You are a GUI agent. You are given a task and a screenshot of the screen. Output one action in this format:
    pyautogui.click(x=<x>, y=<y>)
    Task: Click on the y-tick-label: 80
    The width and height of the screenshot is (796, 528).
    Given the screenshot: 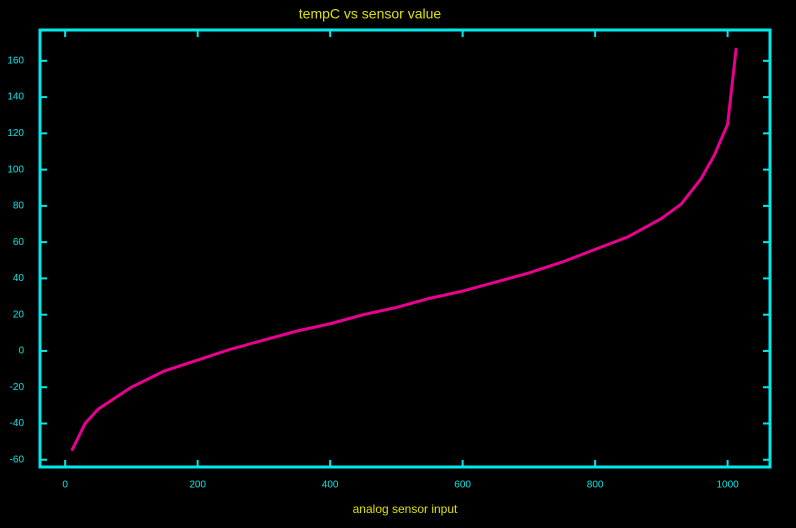 What is the action you would take?
    pyautogui.click(x=19, y=206)
    